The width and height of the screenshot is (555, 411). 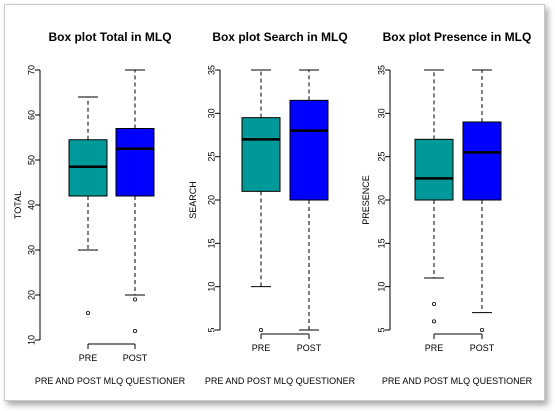 I want to click on y-tick-label: 40, so click(x=31, y=205).